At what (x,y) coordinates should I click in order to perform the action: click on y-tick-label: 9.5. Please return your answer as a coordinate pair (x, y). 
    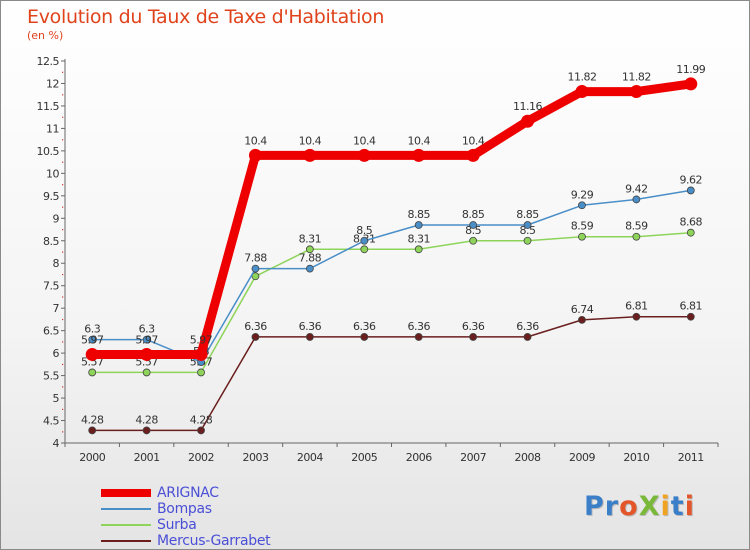
    Looking at the image, I should click on (51, 196).